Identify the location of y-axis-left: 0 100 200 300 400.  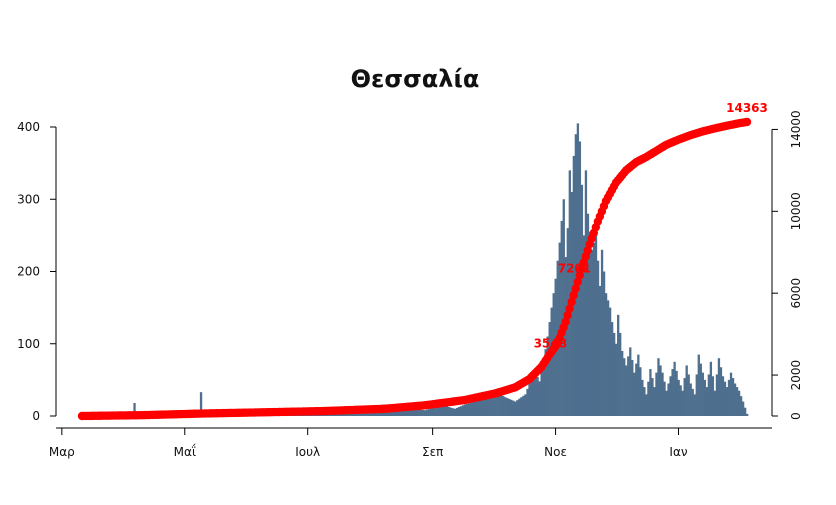
(37, 271).